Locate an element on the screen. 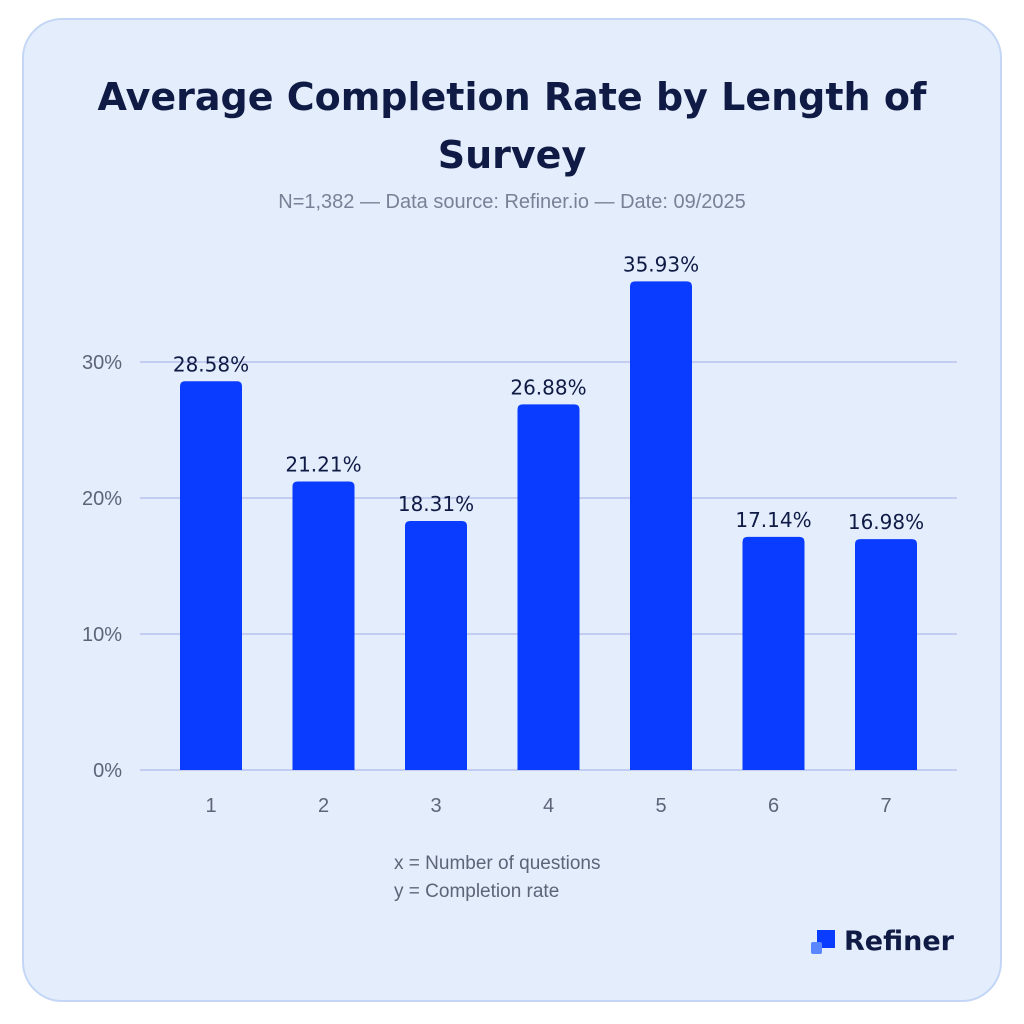 This screenshot has width=1024, height=1024. x-legend: x = Number of questions is located at coordinates (497, 863).